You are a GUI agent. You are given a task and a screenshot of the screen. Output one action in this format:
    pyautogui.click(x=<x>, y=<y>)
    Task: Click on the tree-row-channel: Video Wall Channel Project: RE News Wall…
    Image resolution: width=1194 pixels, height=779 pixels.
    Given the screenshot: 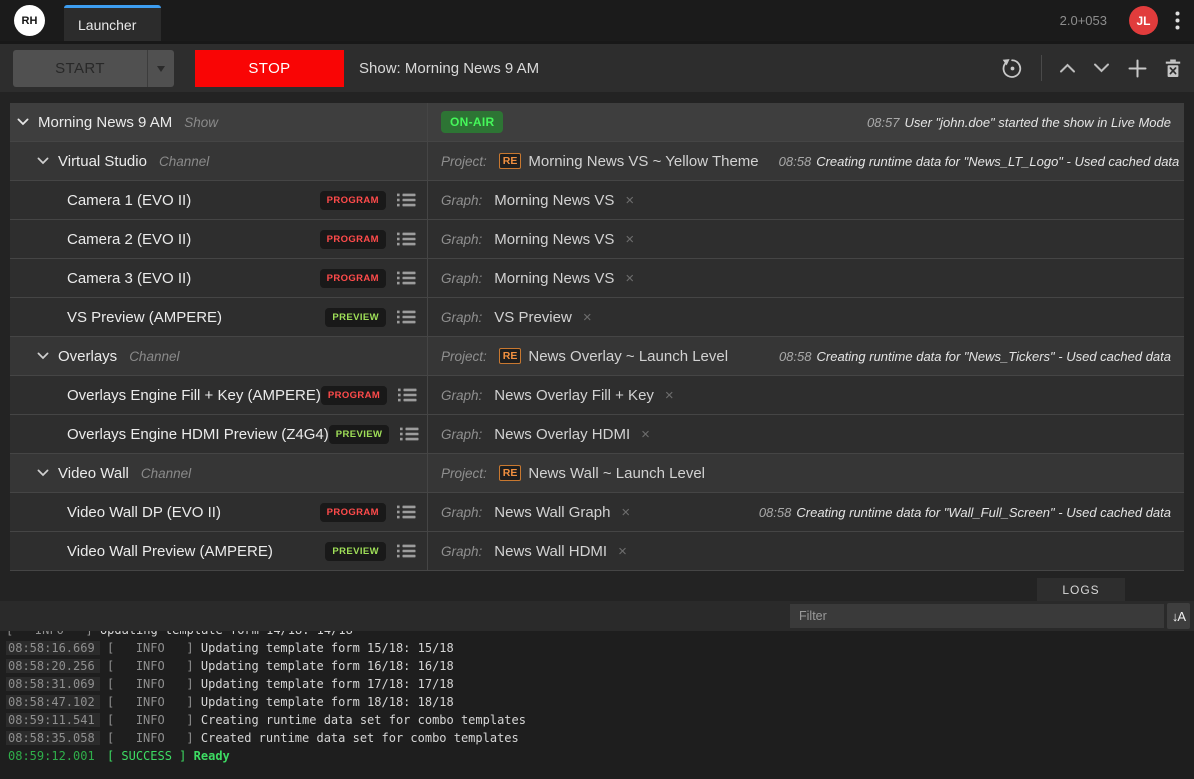 What is the action you would take?
    pyautogui.click(x=597, y=473)
    